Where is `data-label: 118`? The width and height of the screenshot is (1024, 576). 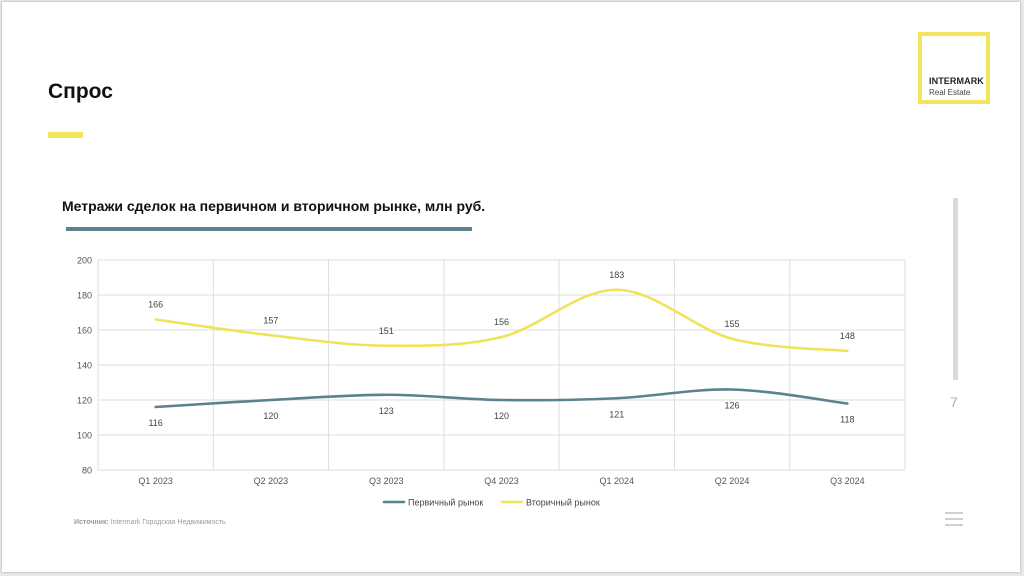
data-label: 118 is located at coordinates (847, 420).